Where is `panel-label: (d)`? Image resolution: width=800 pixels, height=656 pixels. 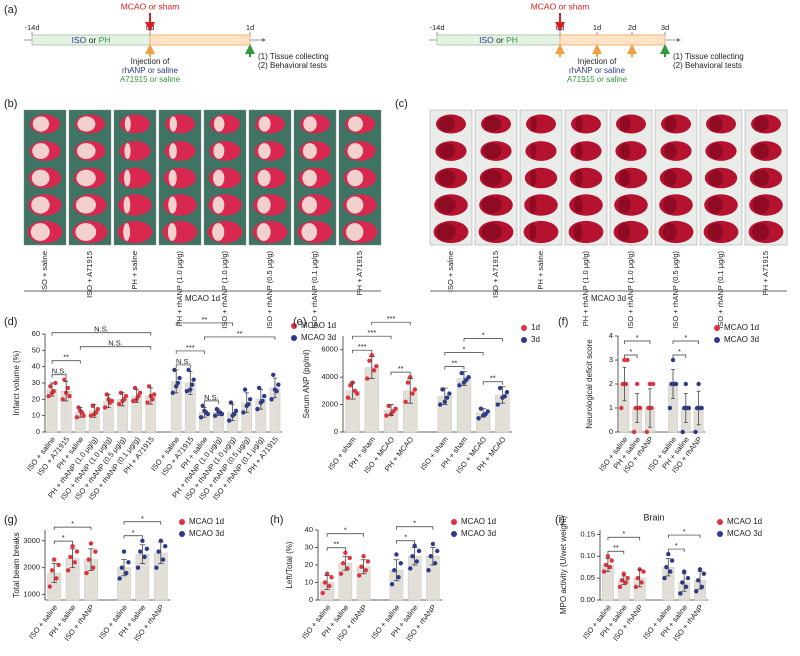
panel-label: (d) is located at coordinates (10, 322).